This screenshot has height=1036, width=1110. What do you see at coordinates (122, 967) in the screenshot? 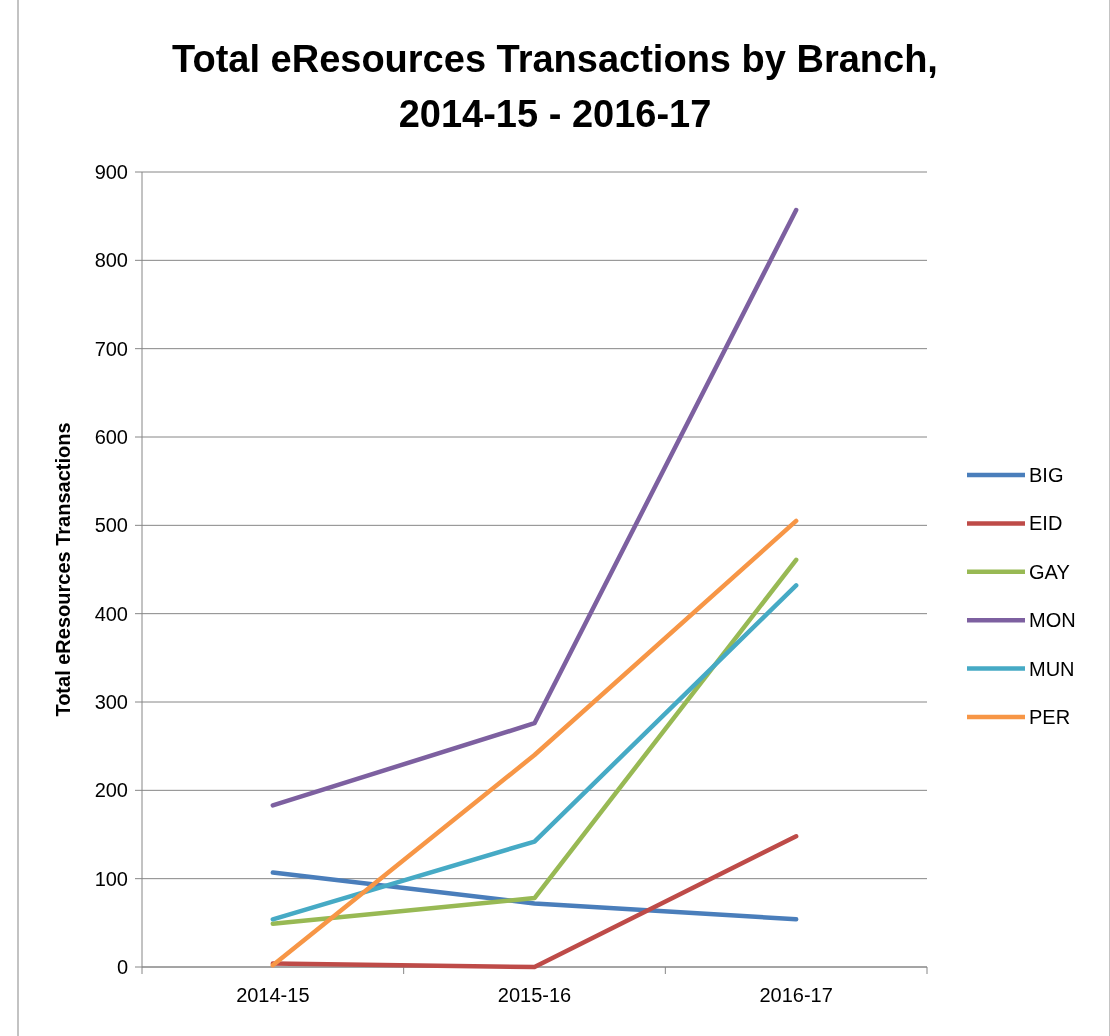
I see `y-tick-label: 0` at bounding box center [122, 967].